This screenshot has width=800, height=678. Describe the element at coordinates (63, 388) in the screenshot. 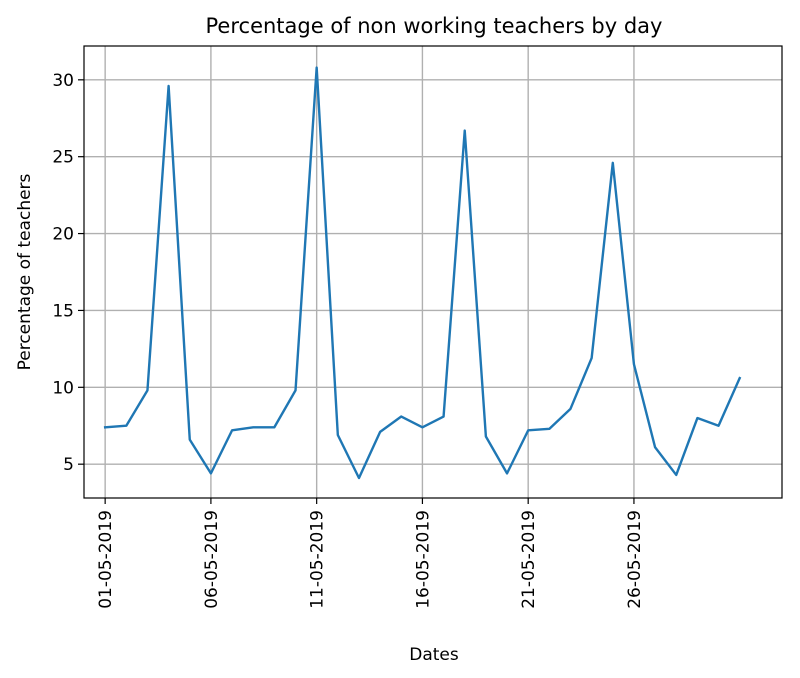

I see `y-tick-label: 10` at that location.